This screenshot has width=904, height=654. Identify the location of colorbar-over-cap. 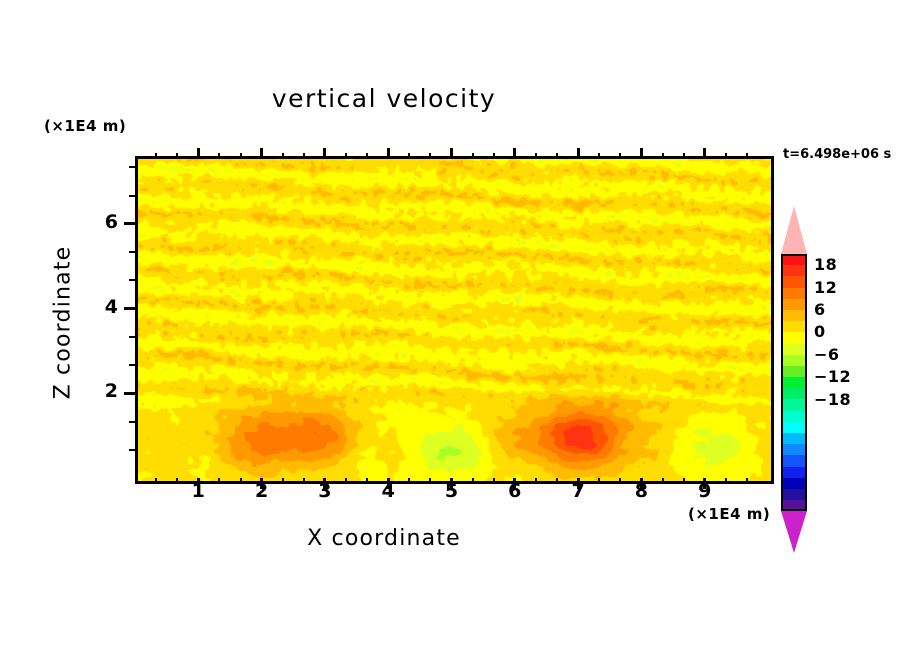
(794, 230).